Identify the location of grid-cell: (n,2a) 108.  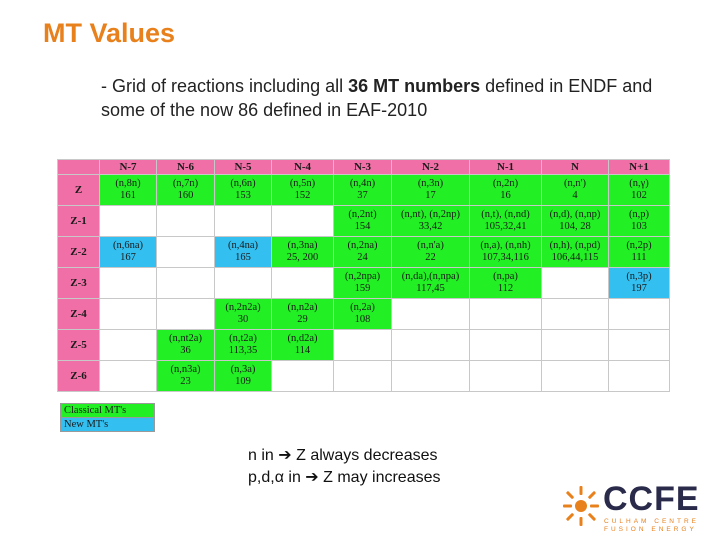
(362, 314).